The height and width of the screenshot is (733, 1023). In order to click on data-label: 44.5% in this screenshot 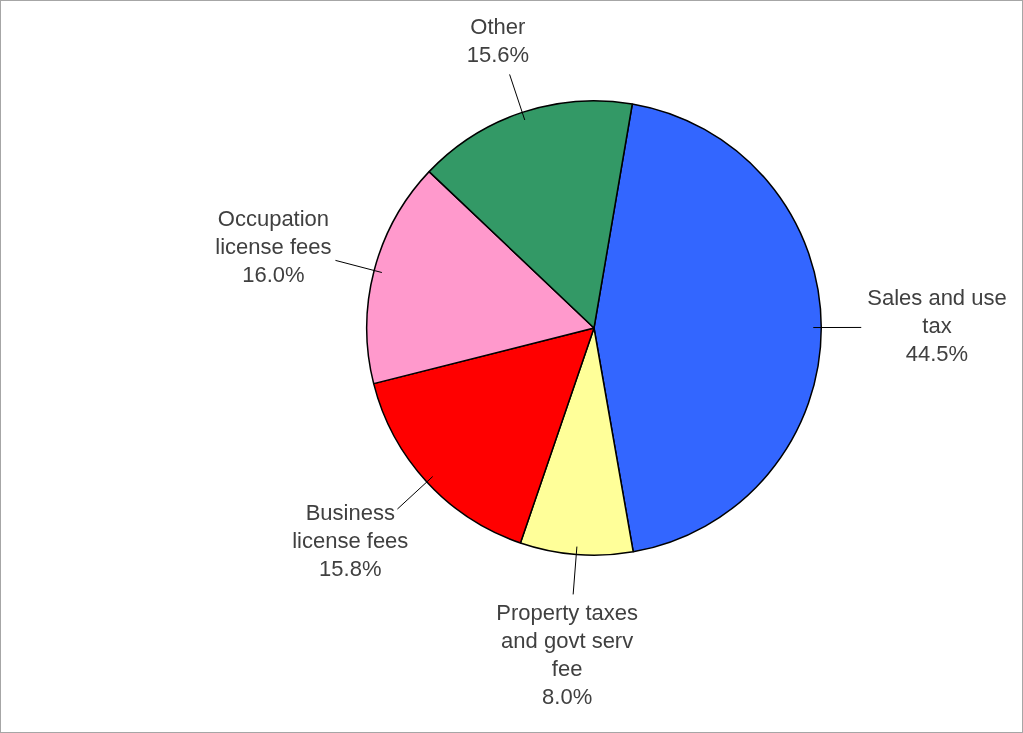, I will do `click(937, 354)`.